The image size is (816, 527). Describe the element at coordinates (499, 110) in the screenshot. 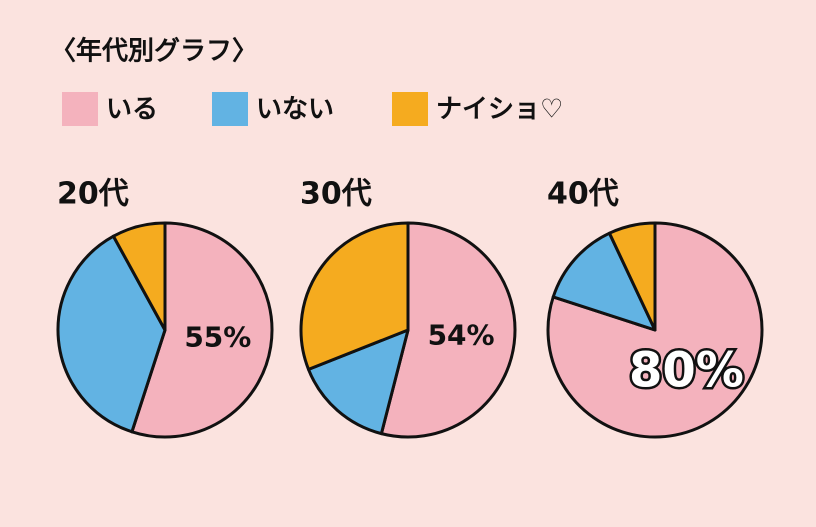

I see `legend-label: ナイショ♡` at that location.